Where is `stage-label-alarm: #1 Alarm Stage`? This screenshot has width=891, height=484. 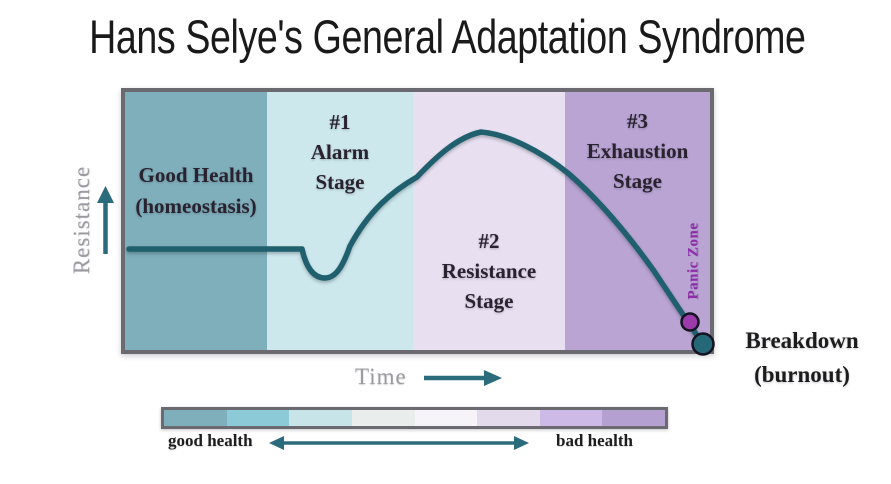
stage-label-alarm: #1 Alarm Stage is located at coordinates (340, 152).